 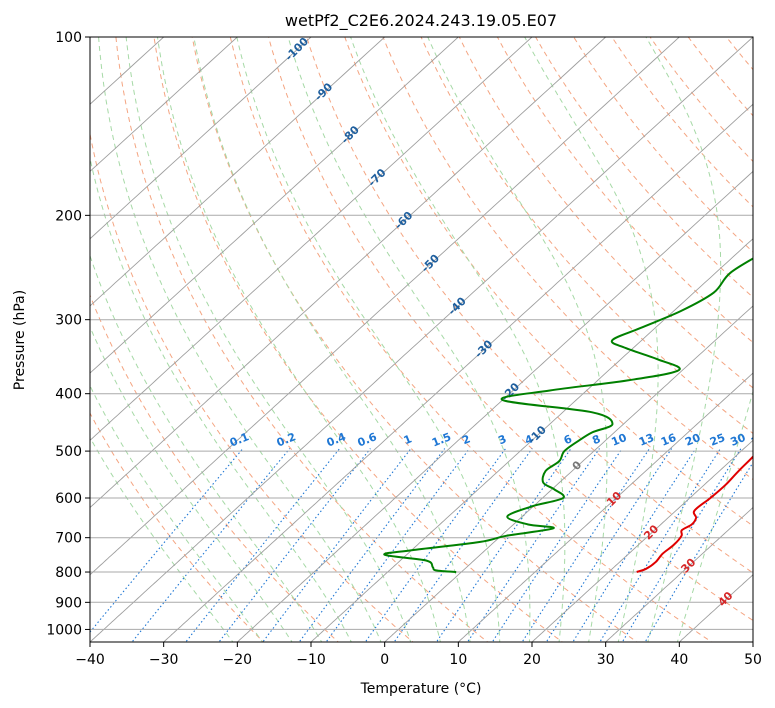 I want to click on mixing-ratio-label: 1, so click(x=408, y=439).